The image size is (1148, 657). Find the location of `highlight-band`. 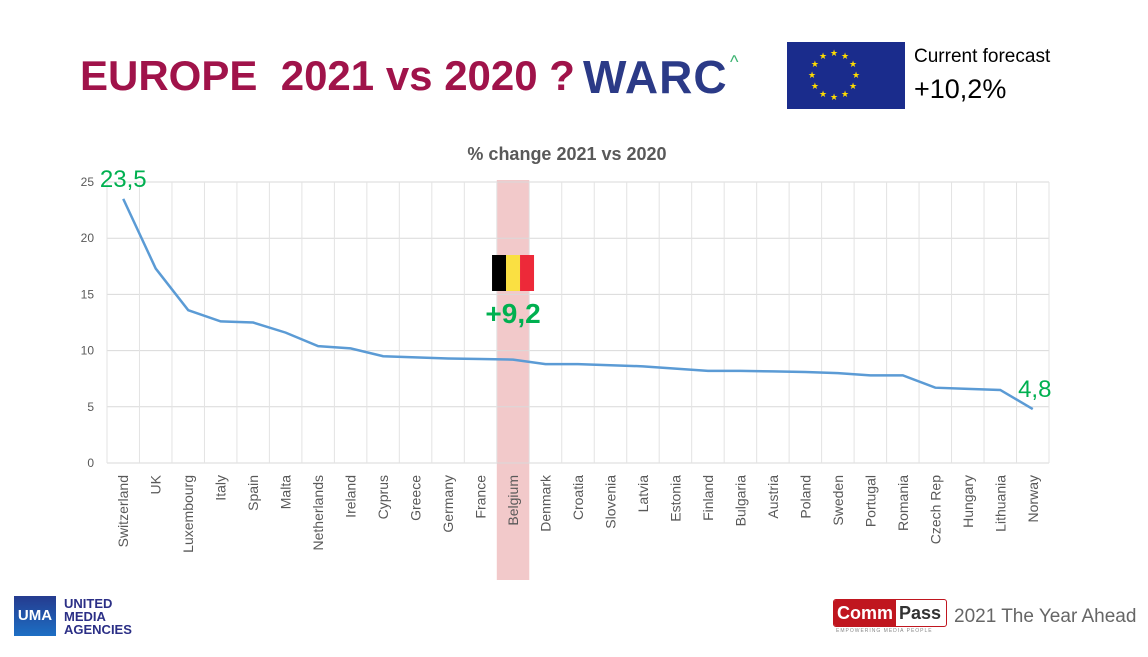

highlight-band is located at coordinates (513, 380).